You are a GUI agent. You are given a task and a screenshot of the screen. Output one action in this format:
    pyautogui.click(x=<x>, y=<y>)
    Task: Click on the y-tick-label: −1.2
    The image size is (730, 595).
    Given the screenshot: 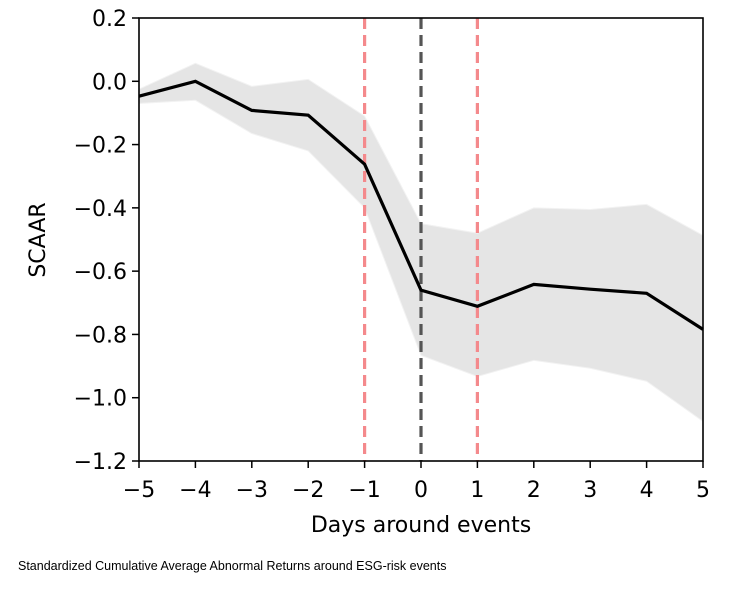 What is the action you would take?
    pyautogui.click(x=100, y=462)
    